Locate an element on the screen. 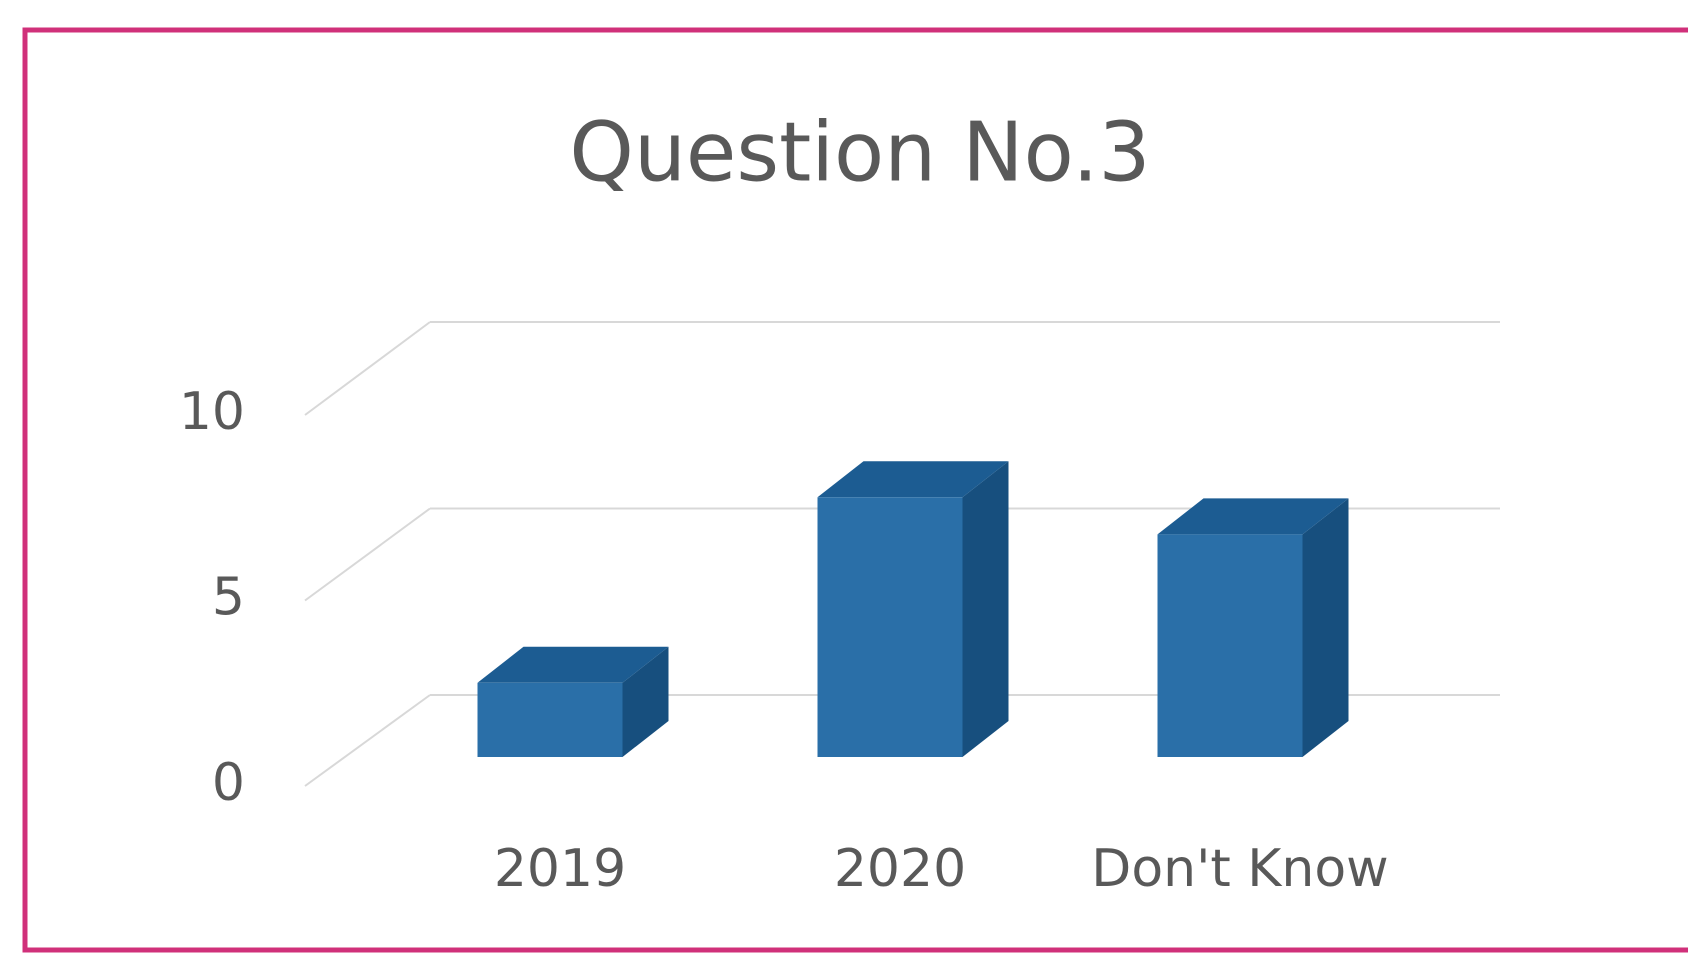 The height and width of the screenshot is (956, 1688). y-tick-label: 10 is located at coordinates (212, 412).